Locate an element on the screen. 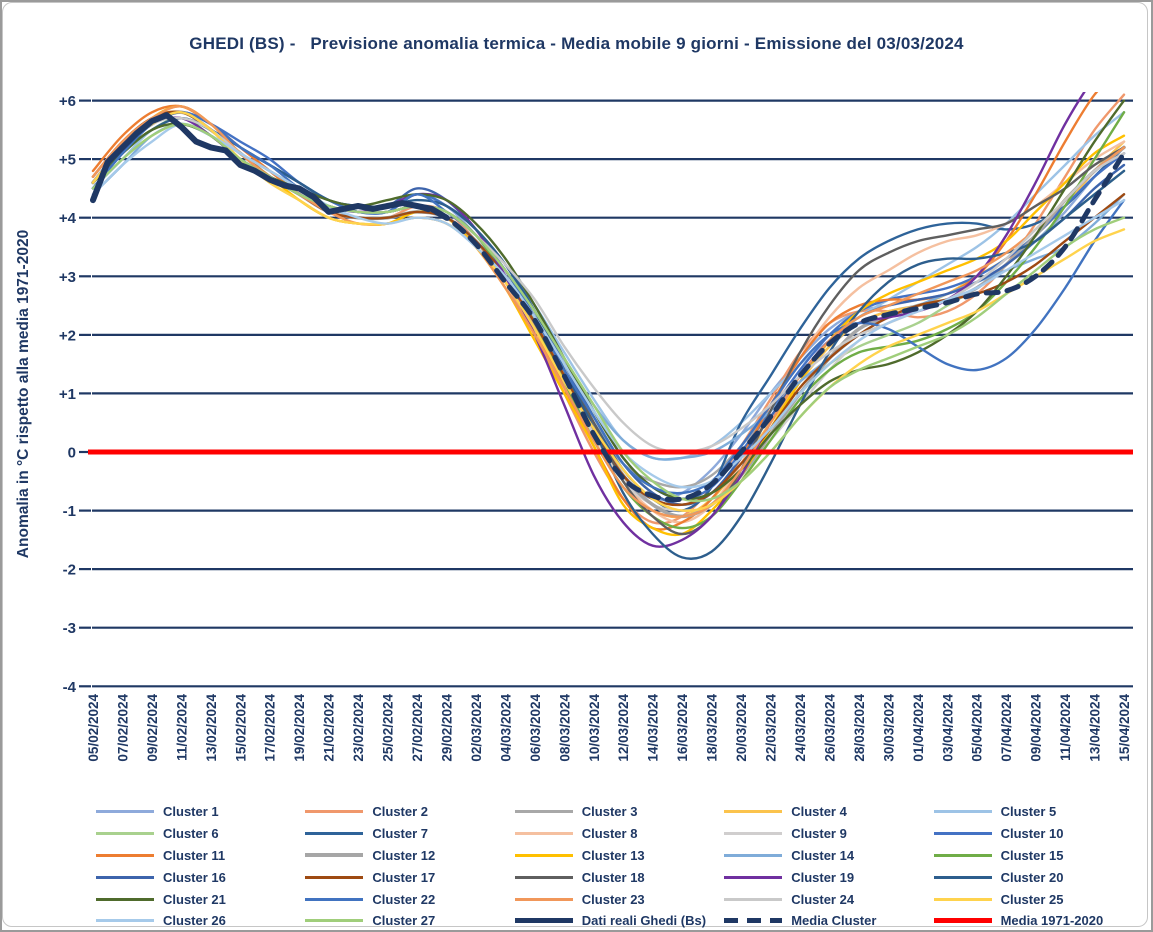 Image resolution: width=1153 pixels, height=932 pixels. y-tick-label: +2 is located at coordinates (67, 335).